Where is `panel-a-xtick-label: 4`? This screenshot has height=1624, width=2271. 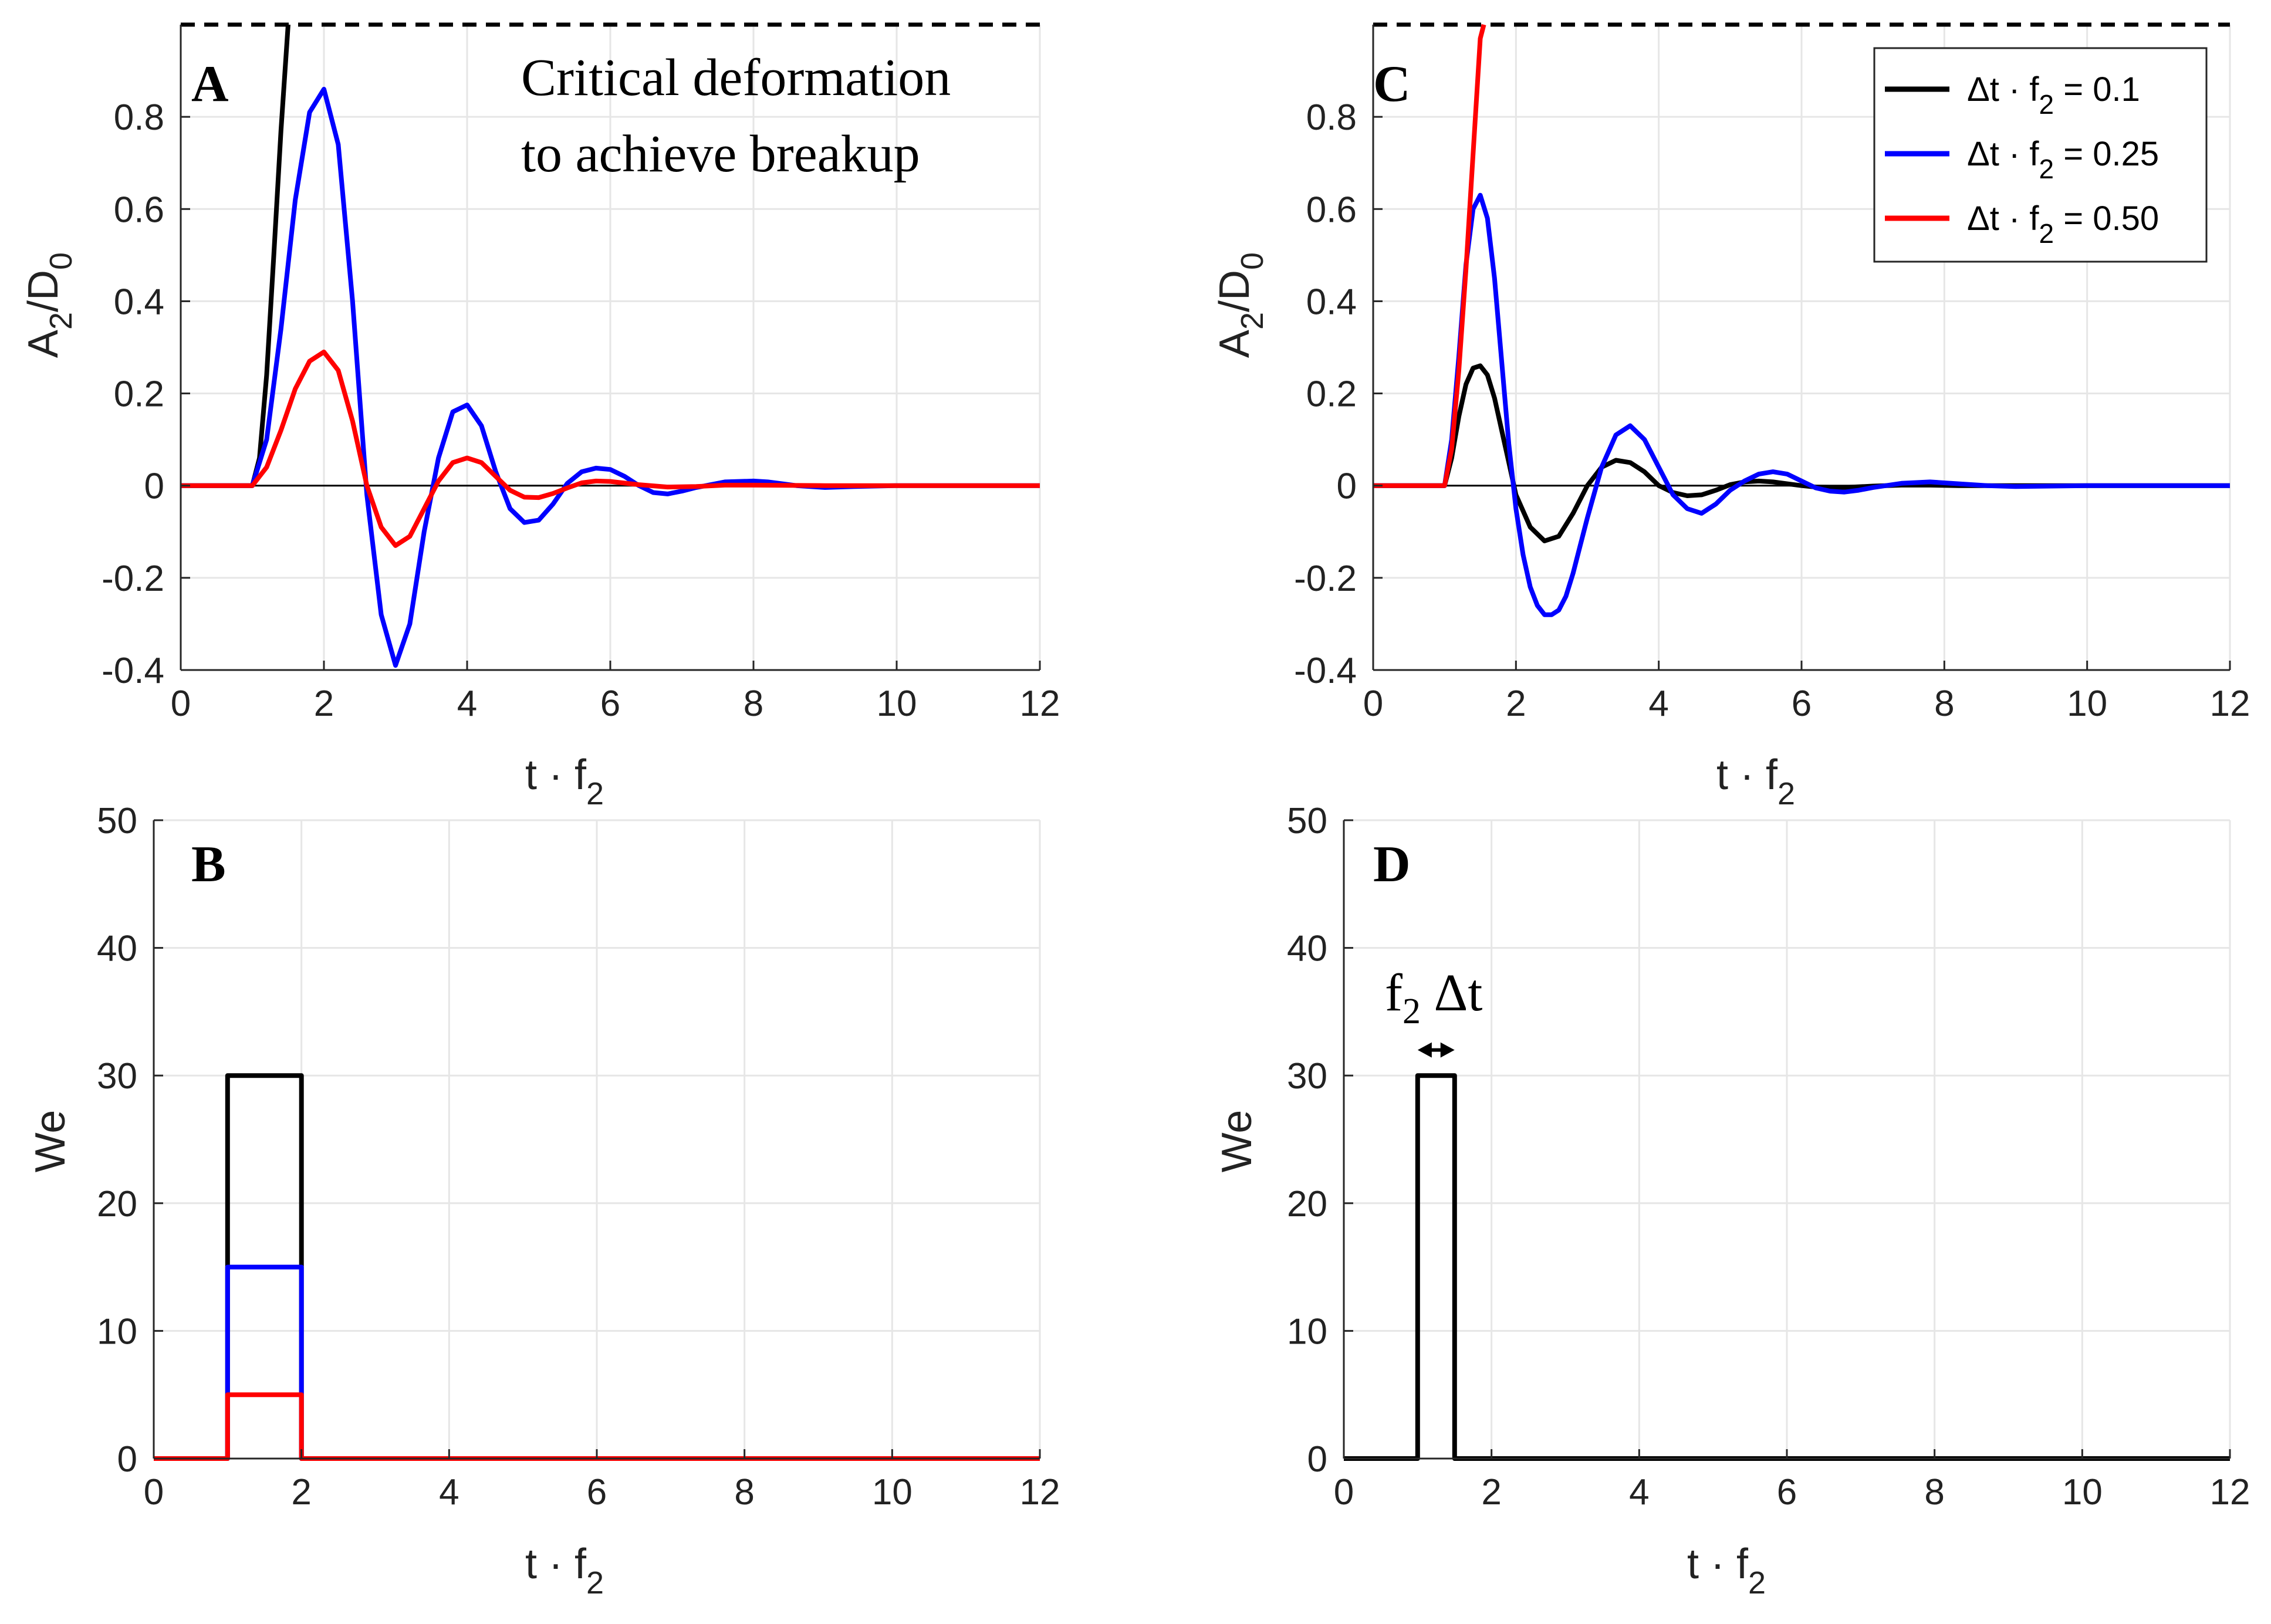
panel-a-xtick-label: 4 is located at coordinates (467, 704).